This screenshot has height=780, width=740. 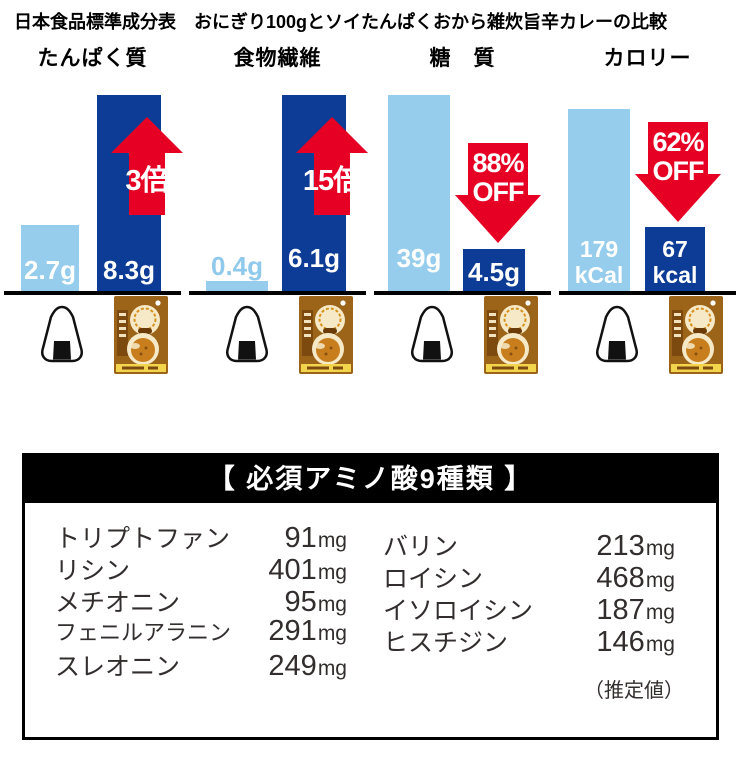 I want to click on amino-value: 213, so click(x=620, y=546).